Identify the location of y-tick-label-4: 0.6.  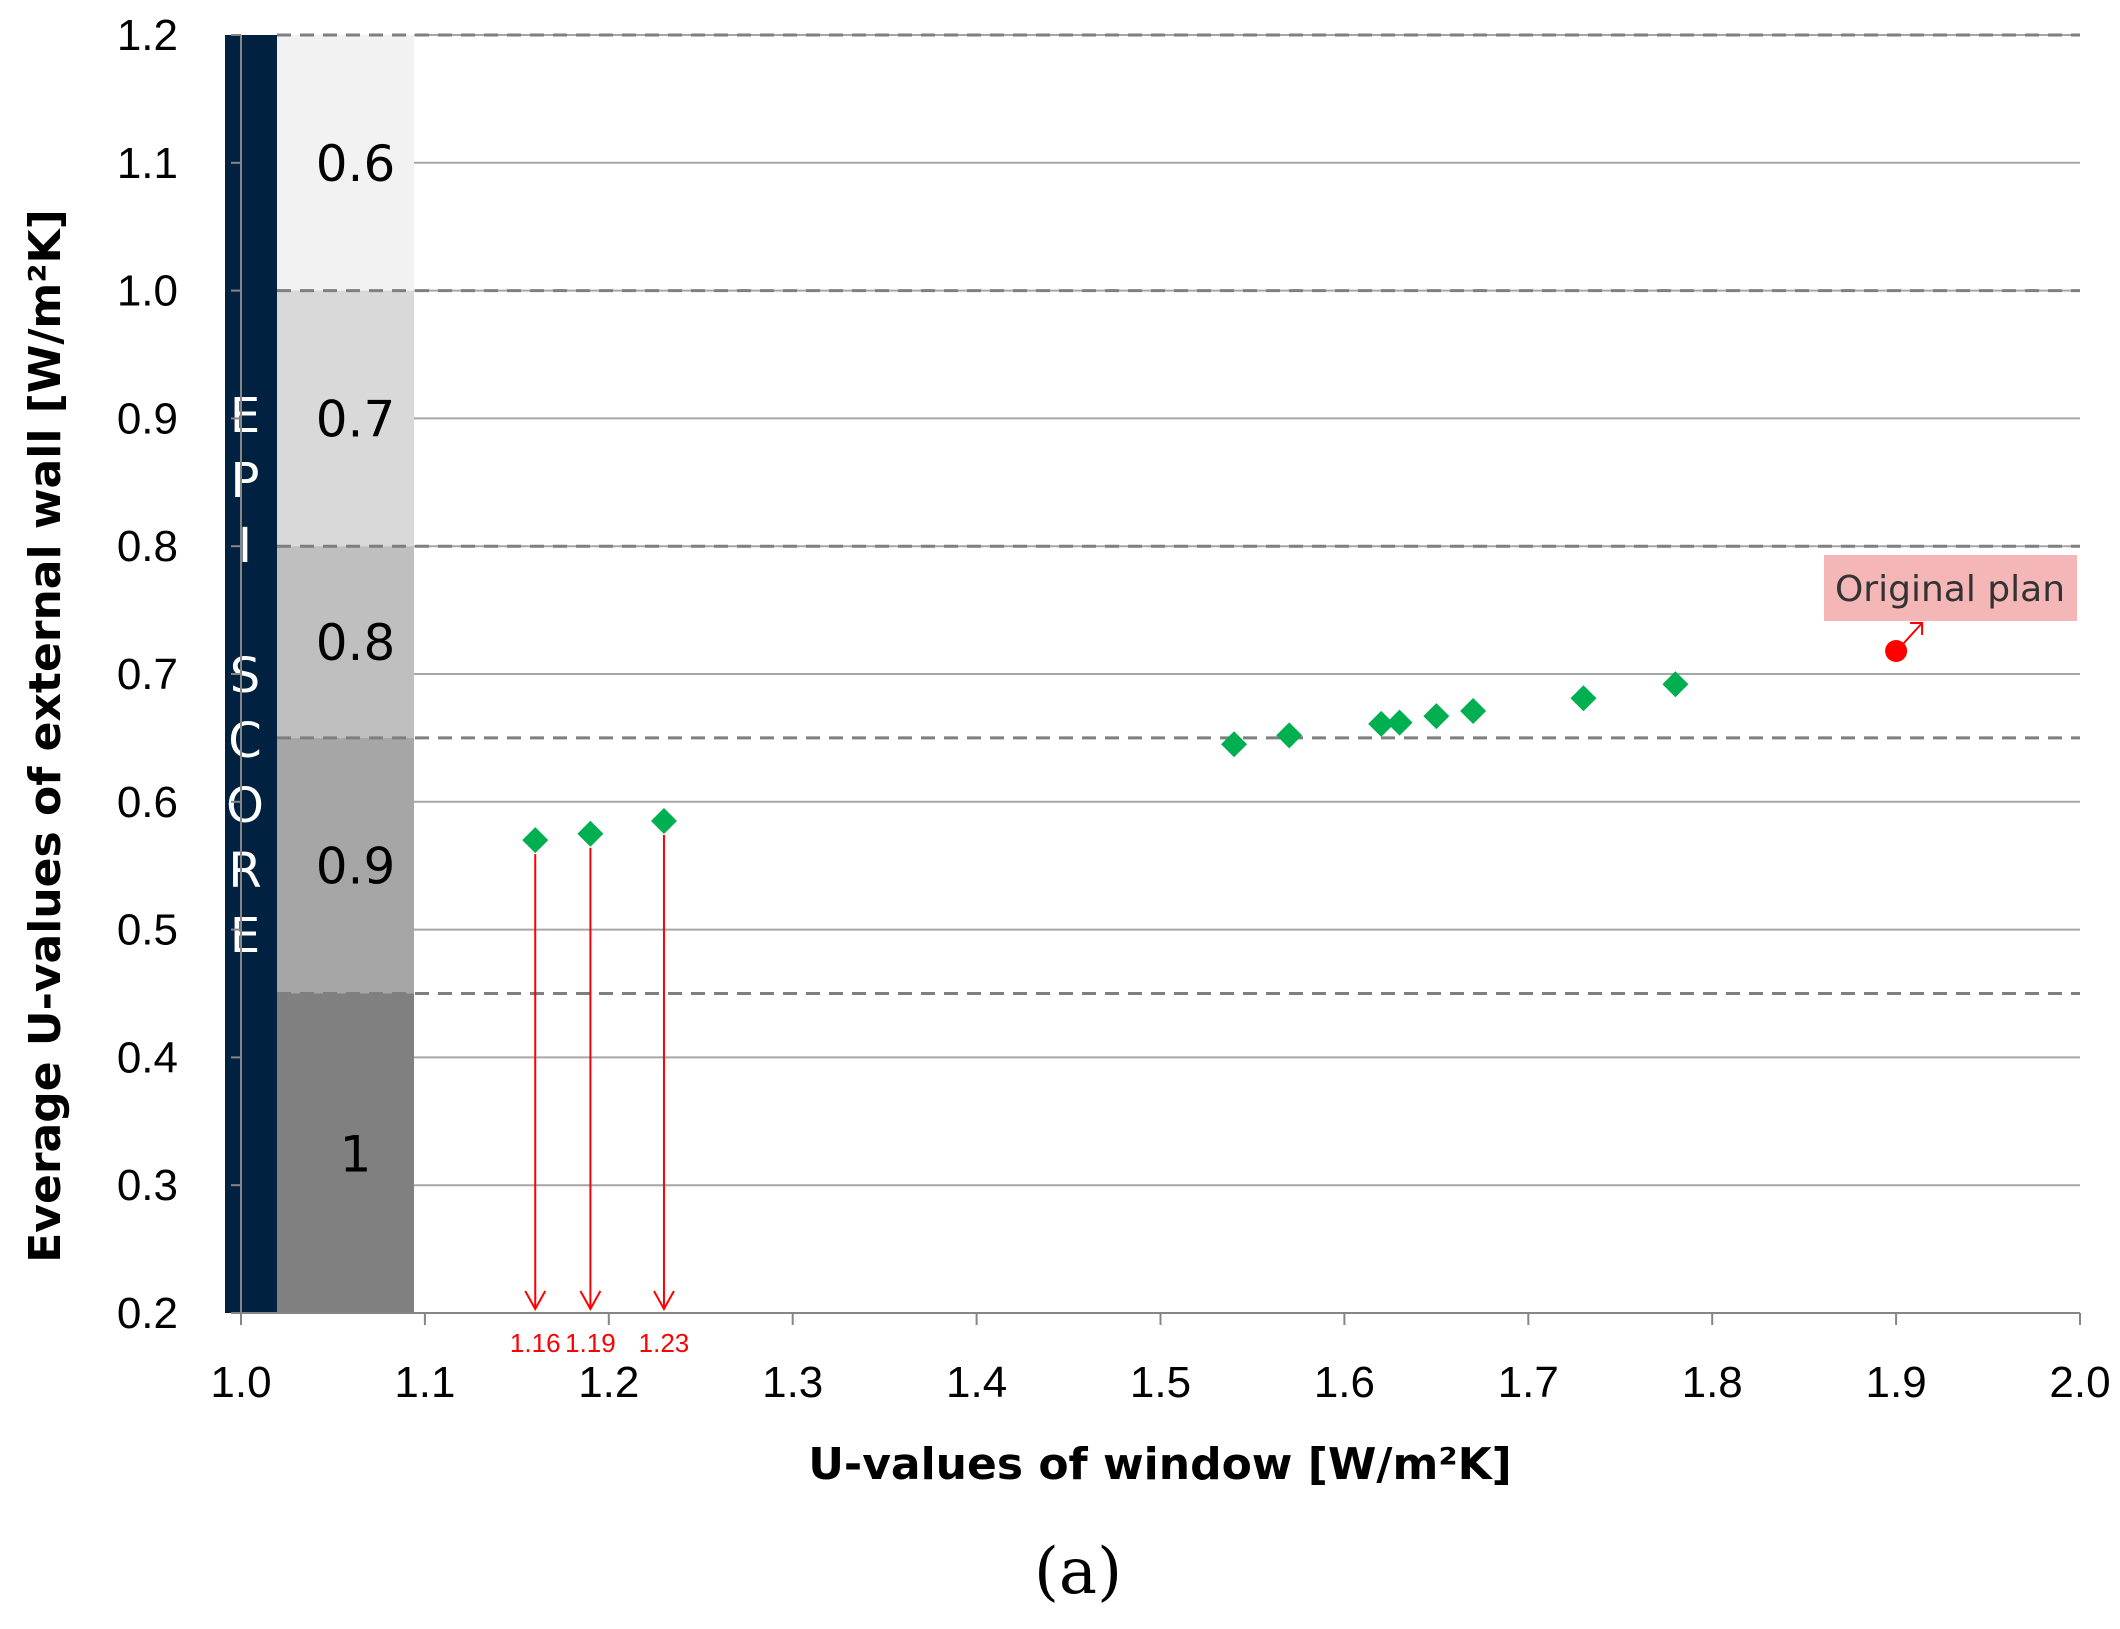
(147, 802).